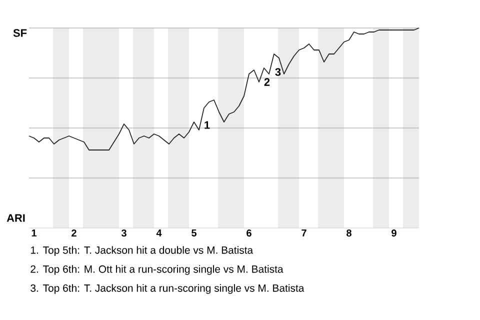 This screenshot has height=320, width=480. Describe the element at coordinates (15, 218) in the screenshot. I see `text: ARI` at that location.